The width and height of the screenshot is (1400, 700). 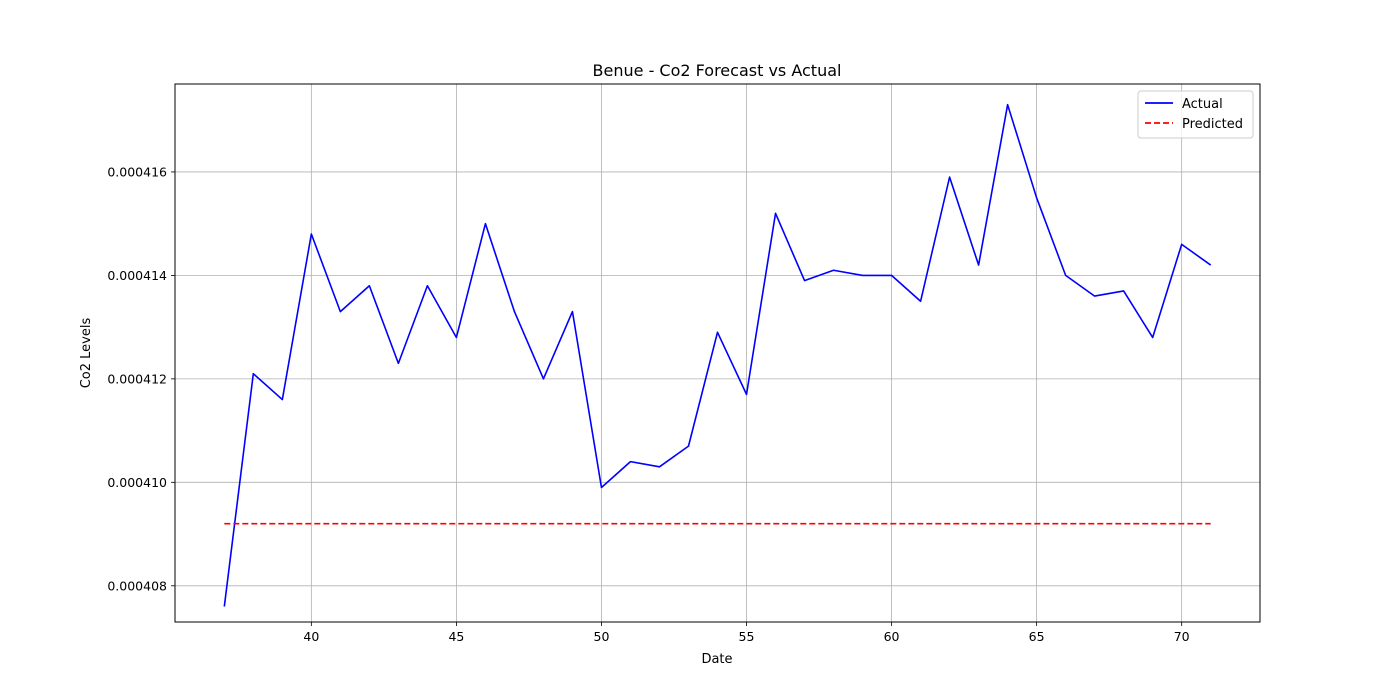 I want to click on legend: Actual Predicted, so click(x=1195, y=114).